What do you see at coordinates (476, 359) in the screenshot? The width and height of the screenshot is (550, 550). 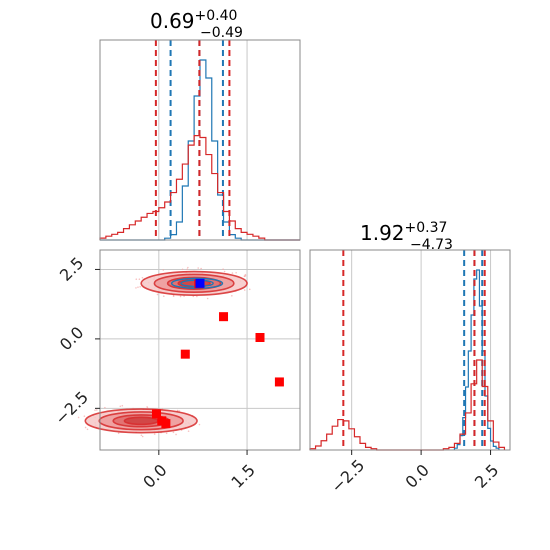 I see `histogram-step-blue` at bounding box center [476, 359].